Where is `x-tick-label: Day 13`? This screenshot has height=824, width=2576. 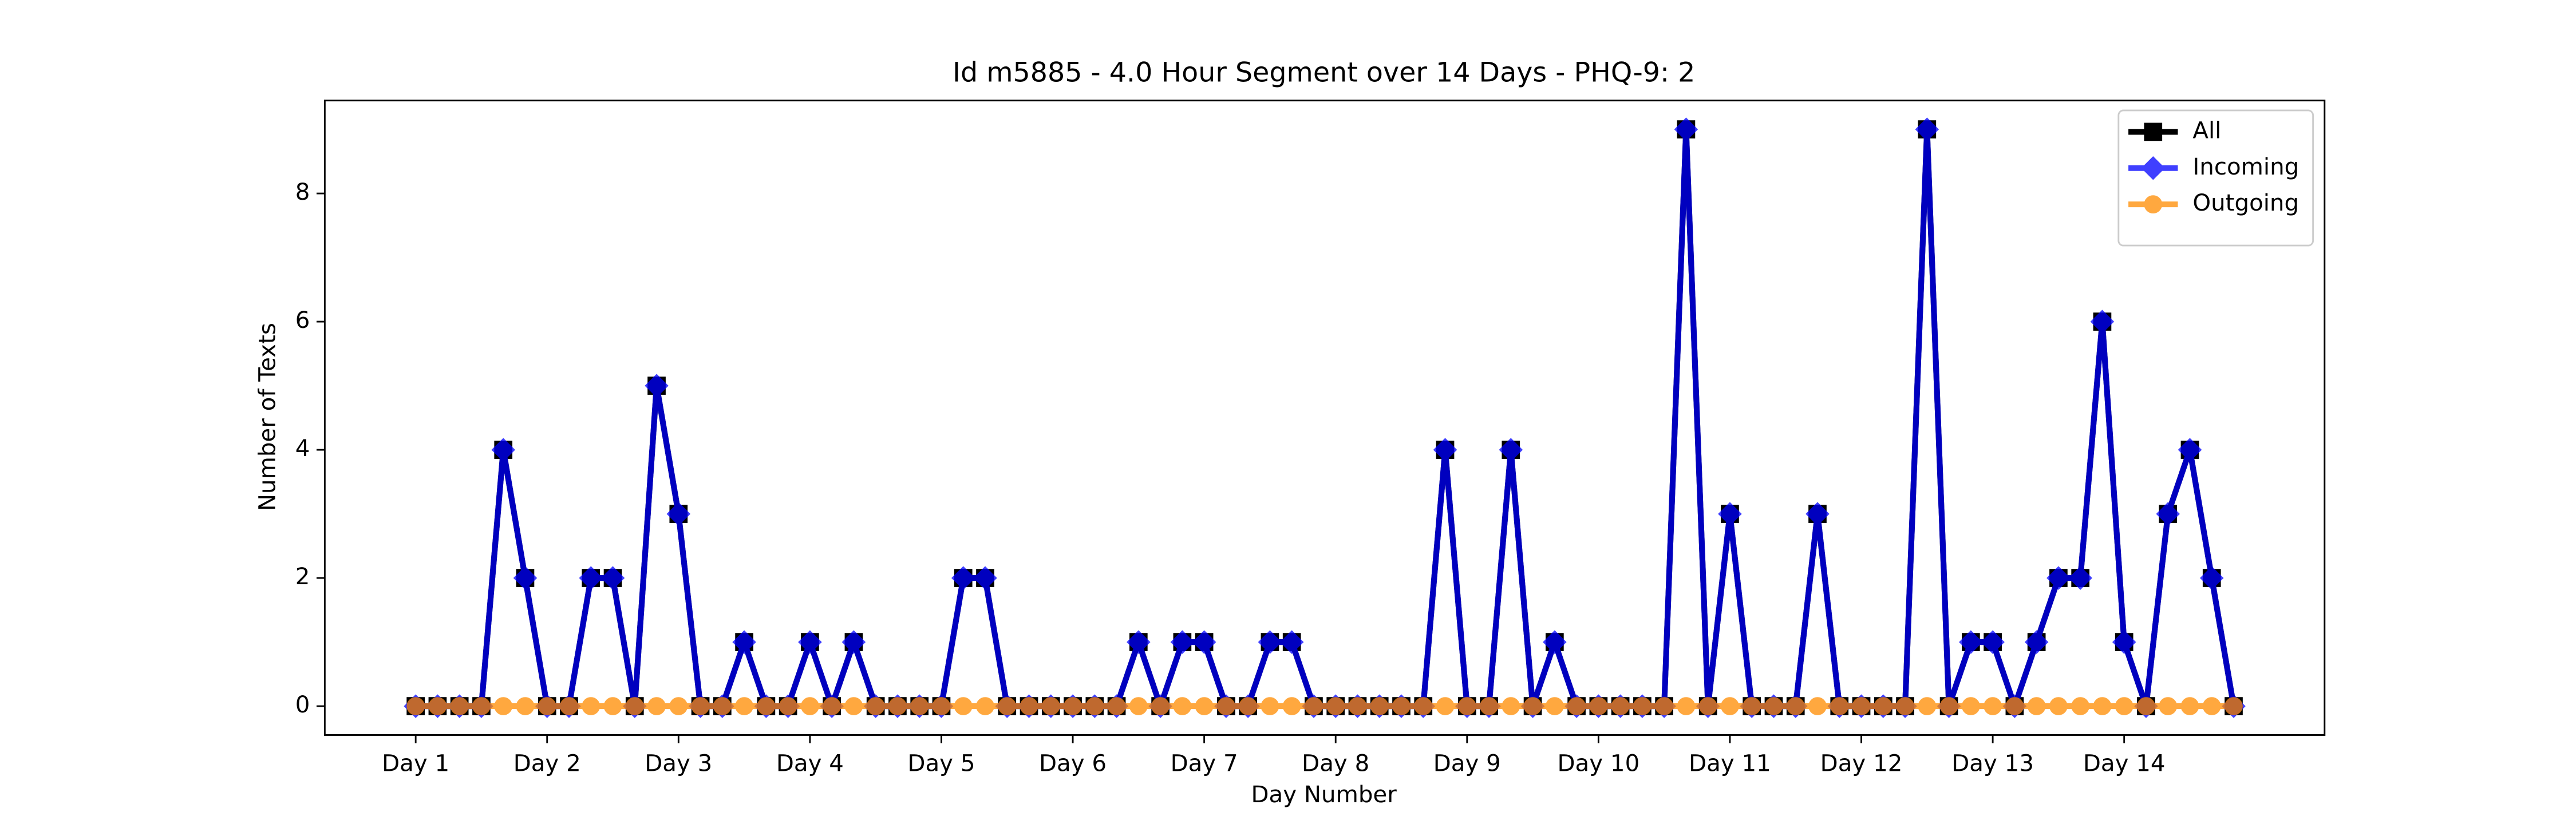 x-tick-label: Day 13 is located at coordinates (1992, 763).